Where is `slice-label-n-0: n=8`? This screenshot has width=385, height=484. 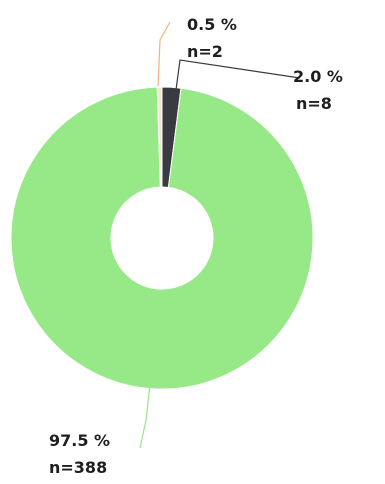
slice-label-n-0: n=8 is located at coordinates (314, 103).